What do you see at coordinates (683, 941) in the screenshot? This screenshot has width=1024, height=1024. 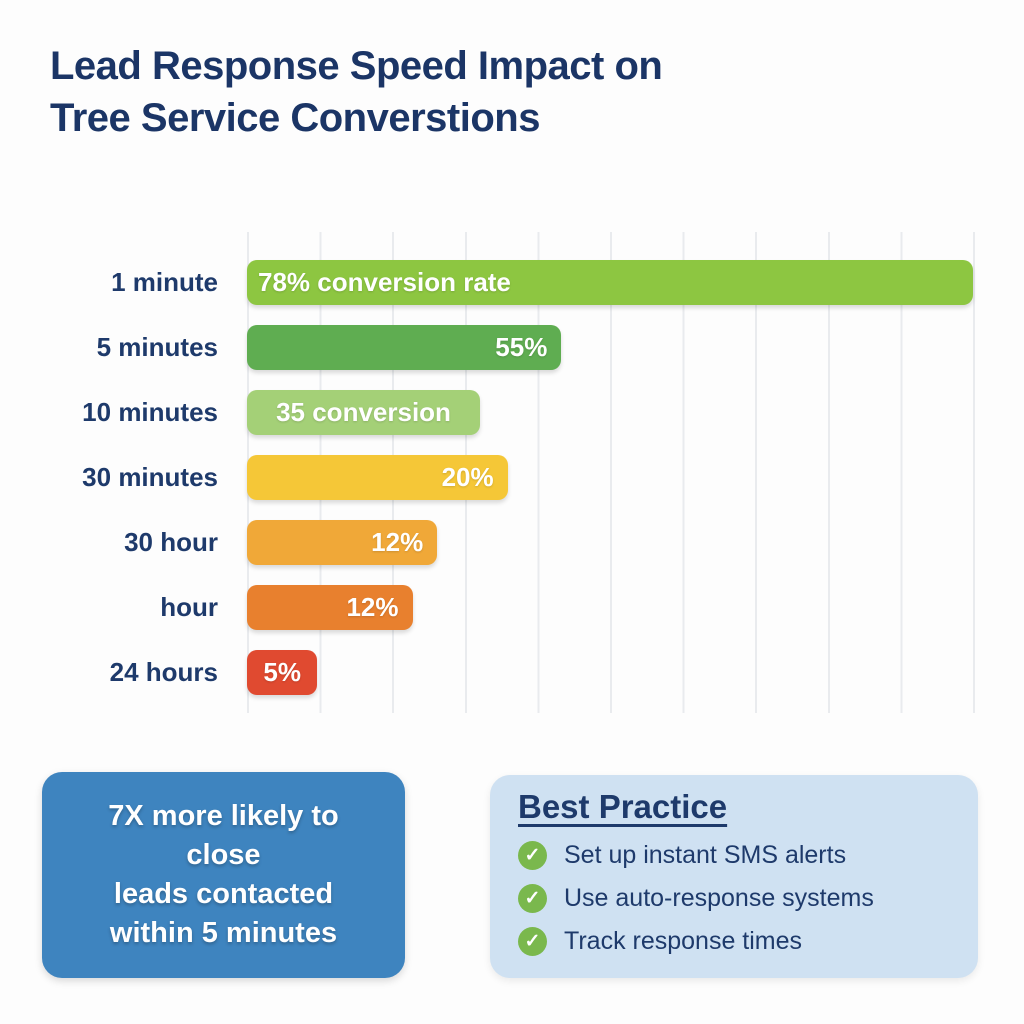 I see `best-practice-item-text: Track response times` at bounding box center [683, 941].